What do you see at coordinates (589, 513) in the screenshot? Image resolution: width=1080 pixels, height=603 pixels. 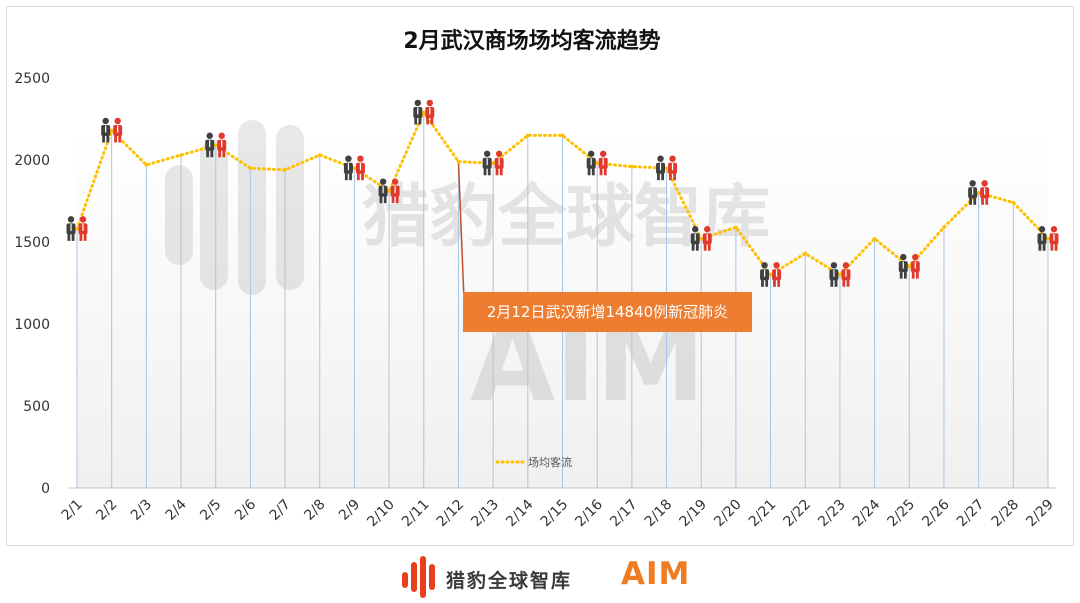 I see `x-tick-label: 2/16` at bounding box center [589, 513].